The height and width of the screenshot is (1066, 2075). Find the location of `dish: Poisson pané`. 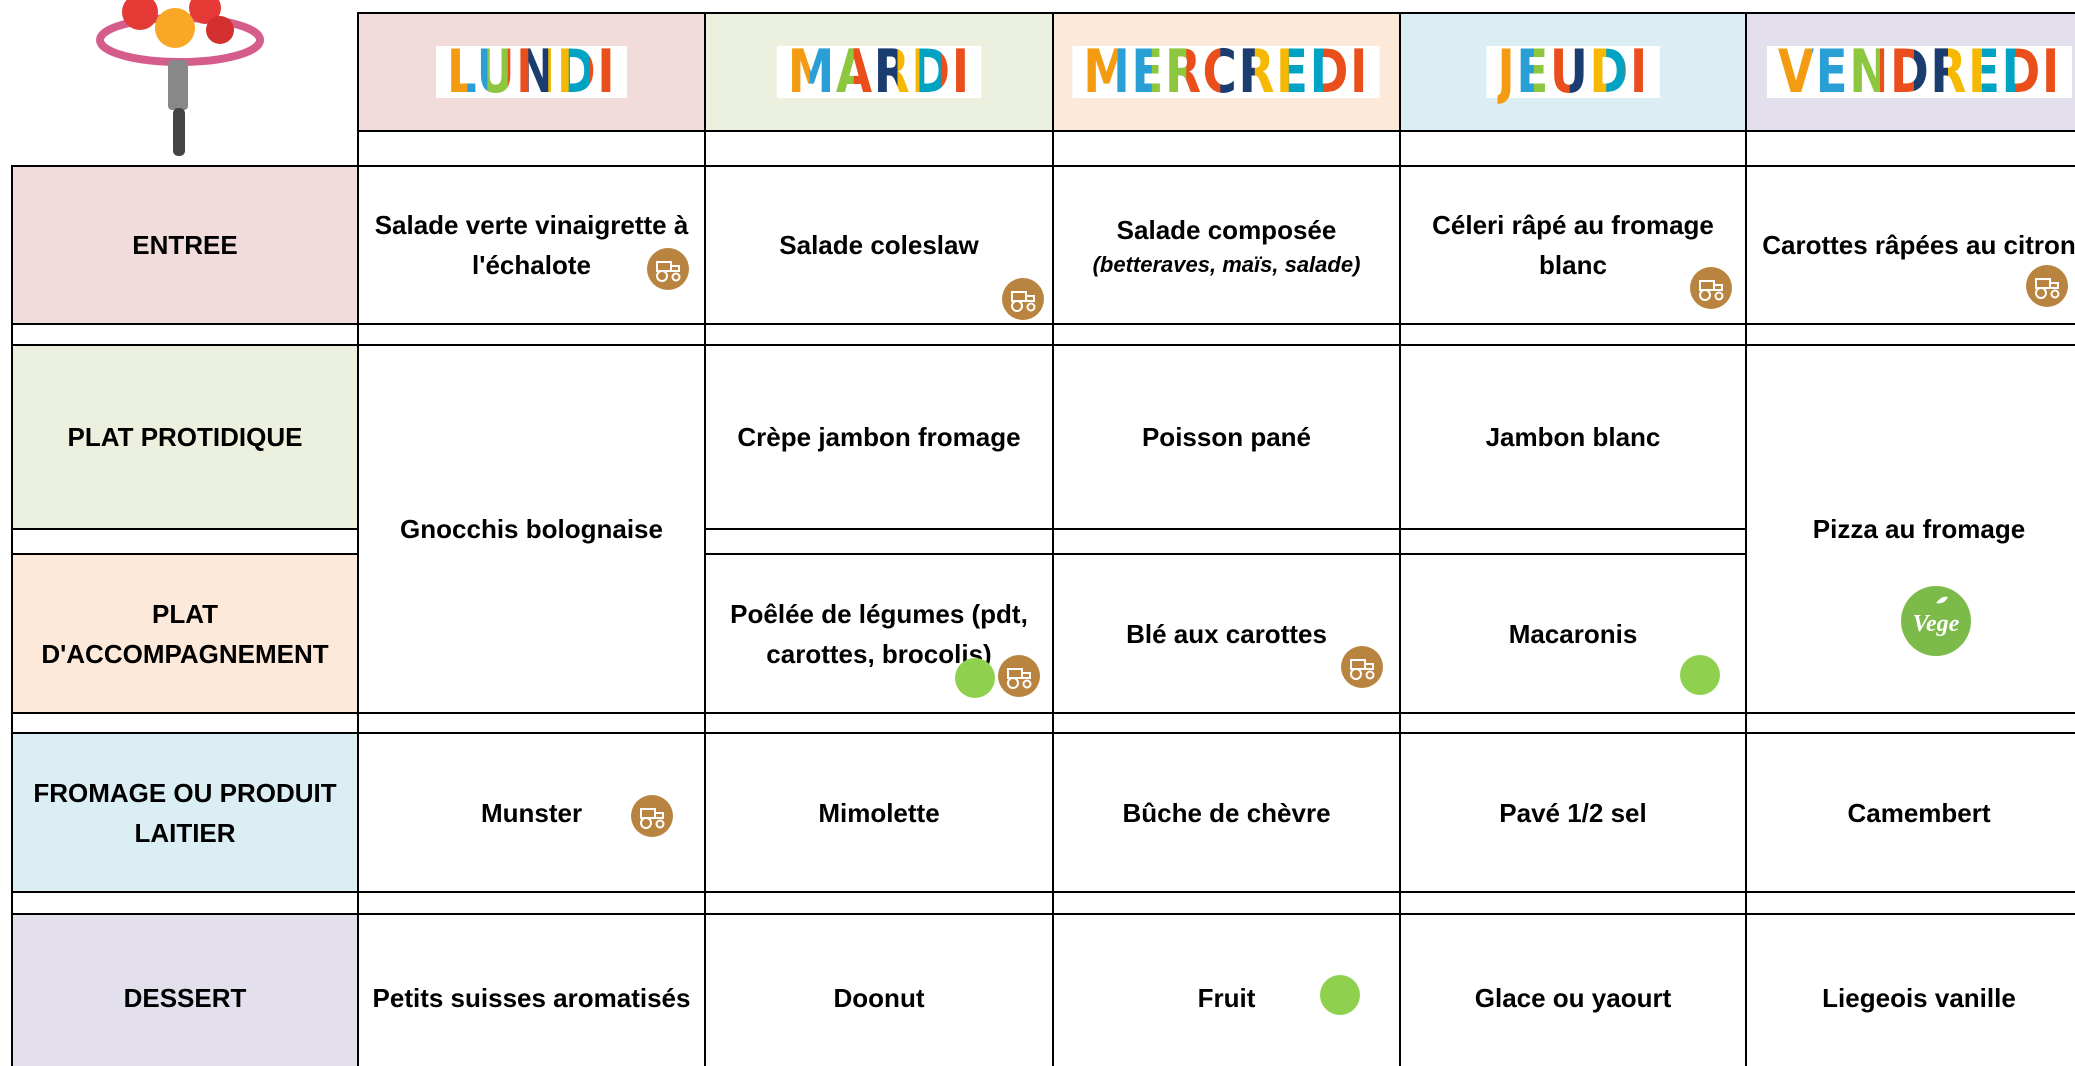

dish: Poisson pané is located at coordinates (1226, 437).